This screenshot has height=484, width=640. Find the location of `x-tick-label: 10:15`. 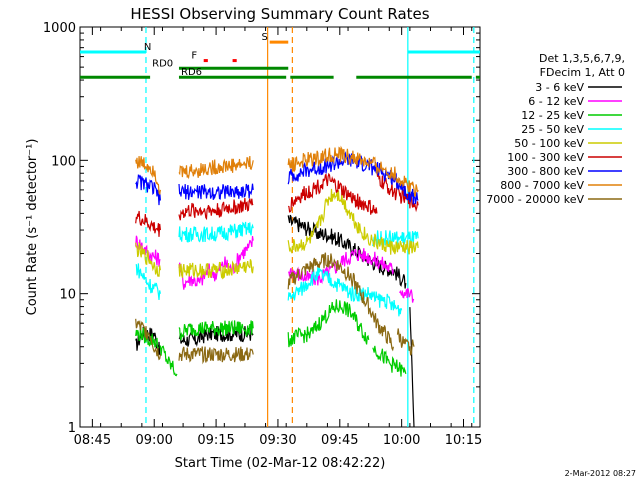

x-tick-label: 10:15 is located at coordinates (463, 440).